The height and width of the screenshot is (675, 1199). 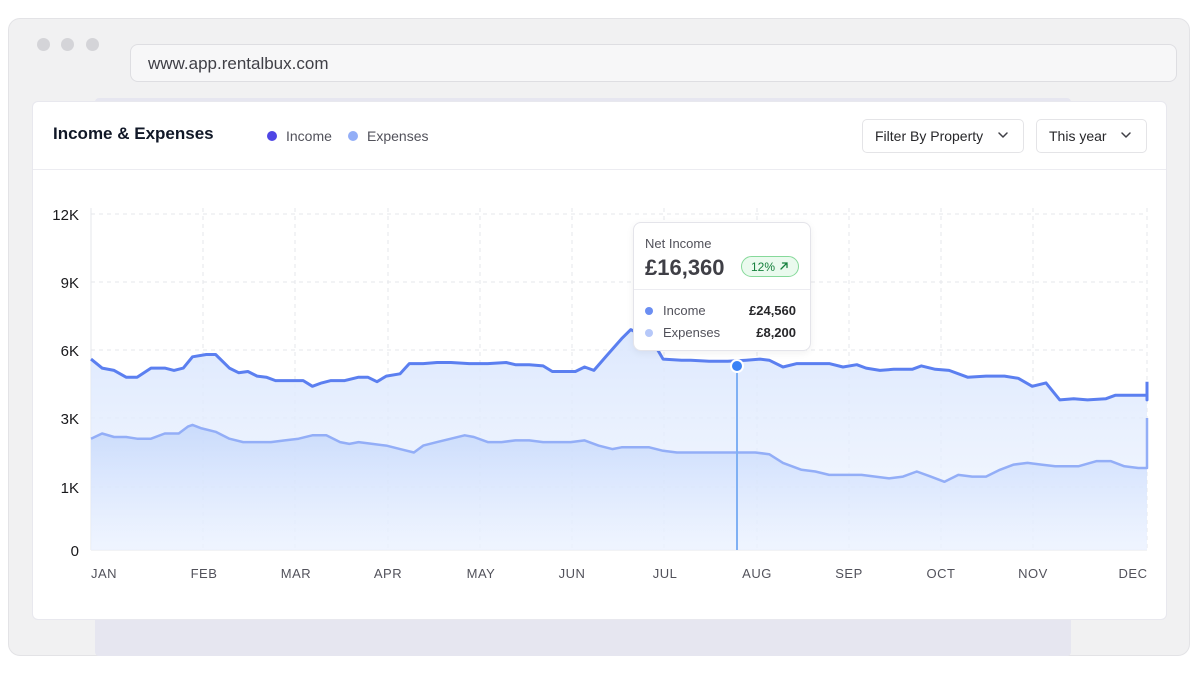 What do you see at coordinates (692, 332) in the screenshot?
I see `tooltip-expenses-label: Expenses` at bounding box center [692, 332].